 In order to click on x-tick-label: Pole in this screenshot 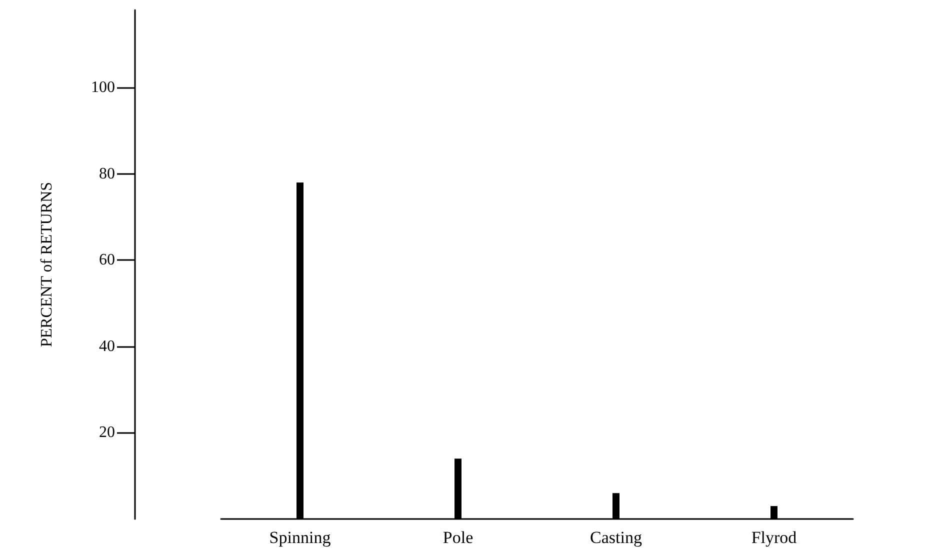, I will do `click(458, 537)`.